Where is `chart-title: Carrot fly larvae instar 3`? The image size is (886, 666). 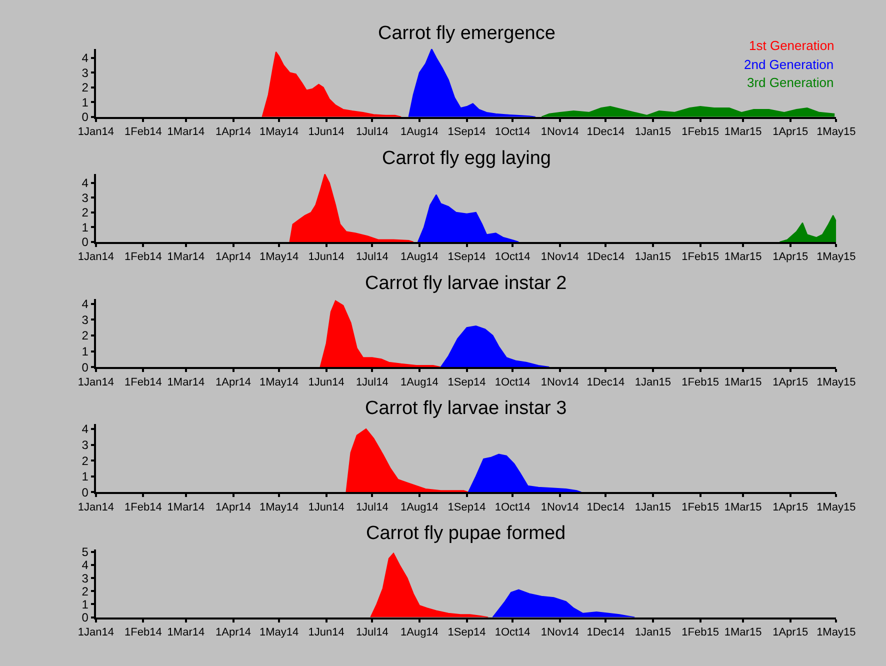
chart-title: Carrot fly larvae instar 3 is located at coordinates (466, 408).